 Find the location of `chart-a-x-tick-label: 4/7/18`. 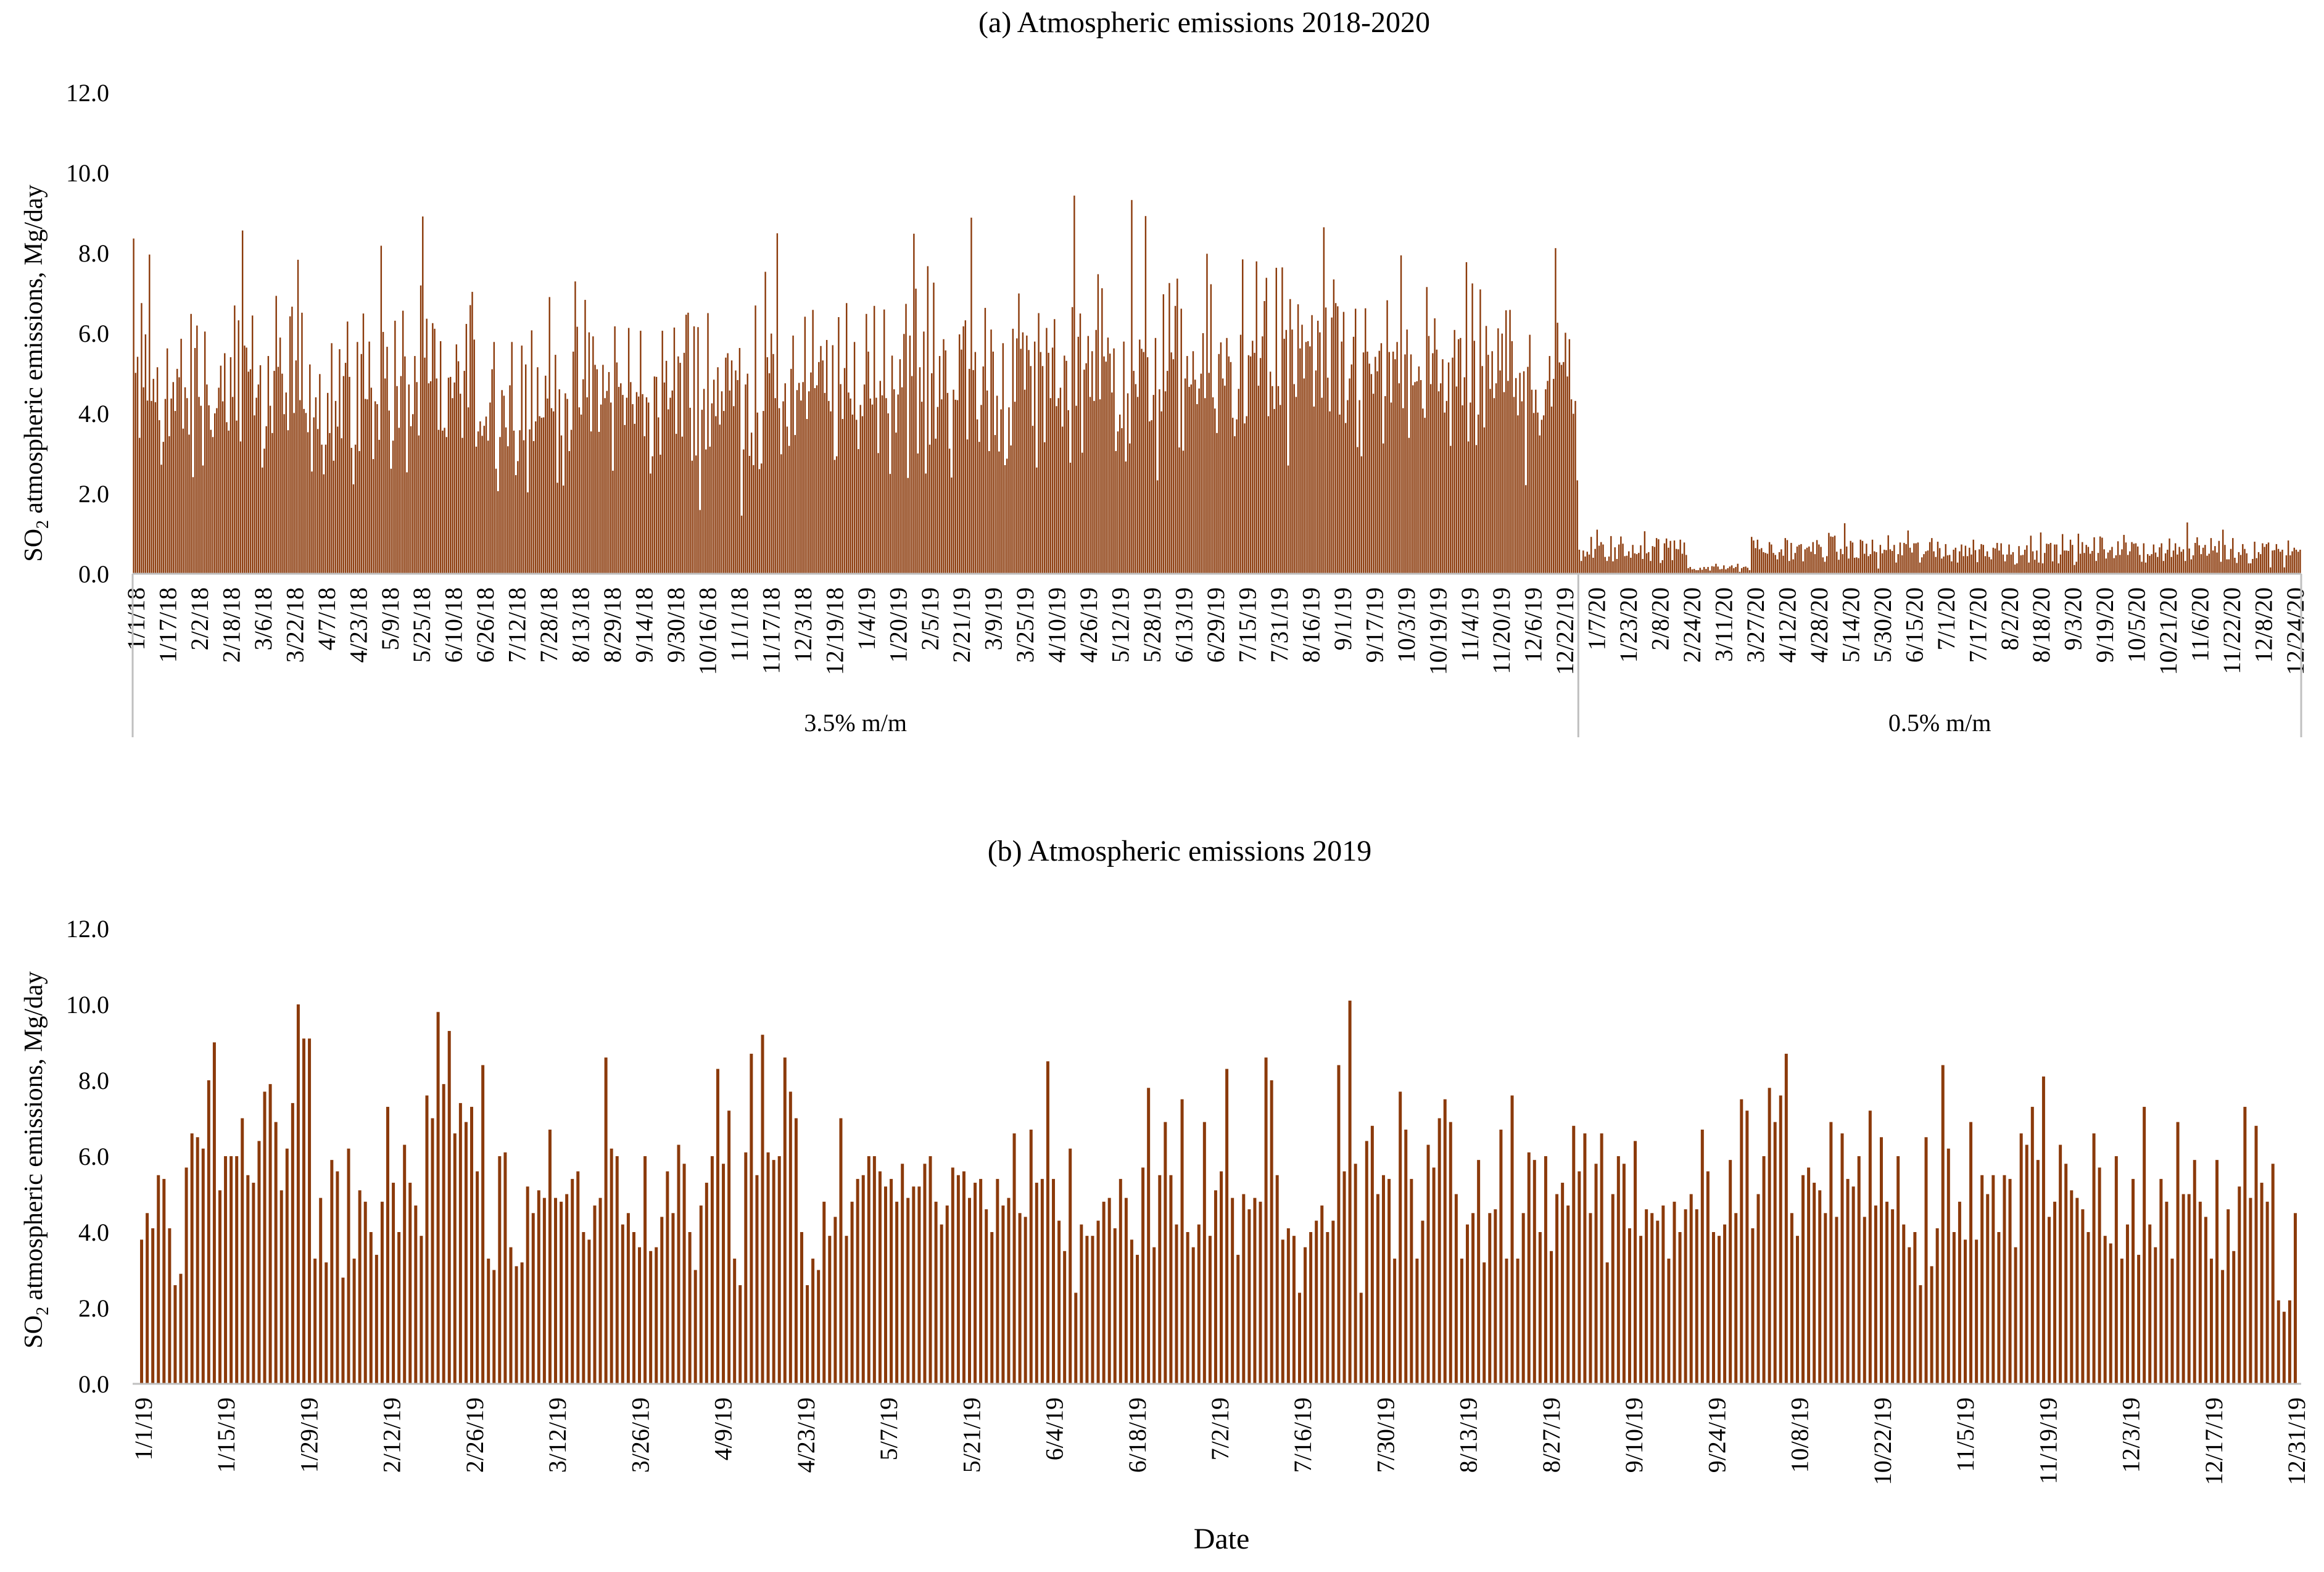

chart-a-x-tick-label: 4/7/18 is located at coordinates (327, 618).